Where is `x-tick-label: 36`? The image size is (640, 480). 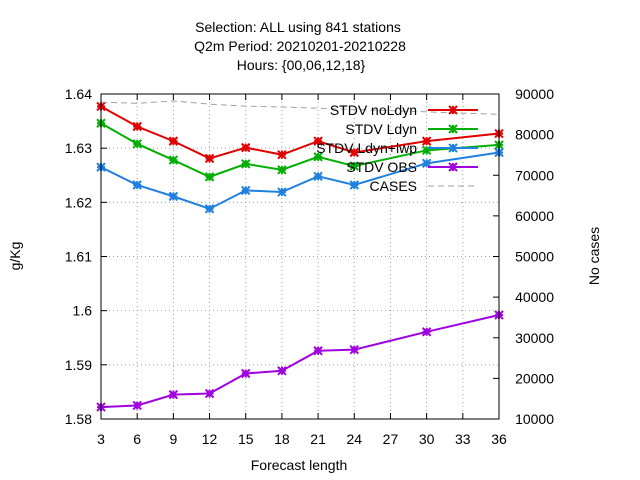 x-tick-label: 36 is located at coordinates (499, 439).